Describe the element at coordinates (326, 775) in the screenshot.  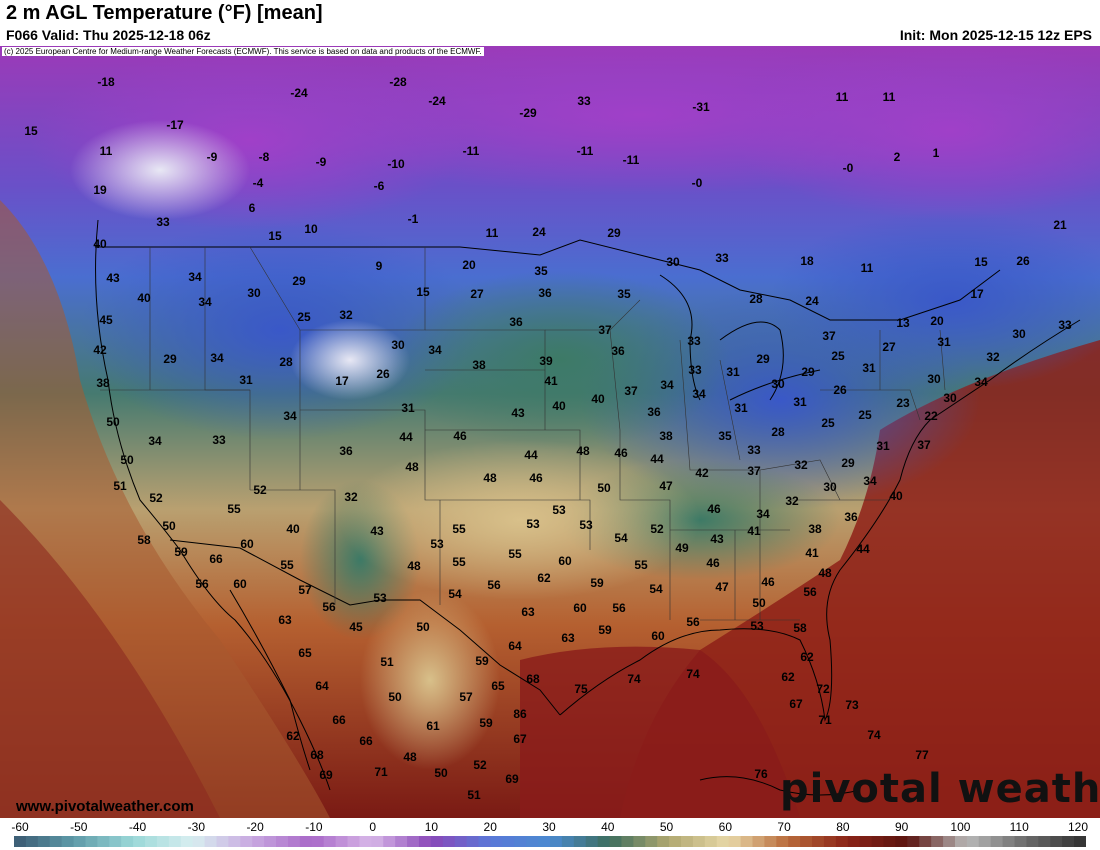
I see `temperature-value: 69` at that location.